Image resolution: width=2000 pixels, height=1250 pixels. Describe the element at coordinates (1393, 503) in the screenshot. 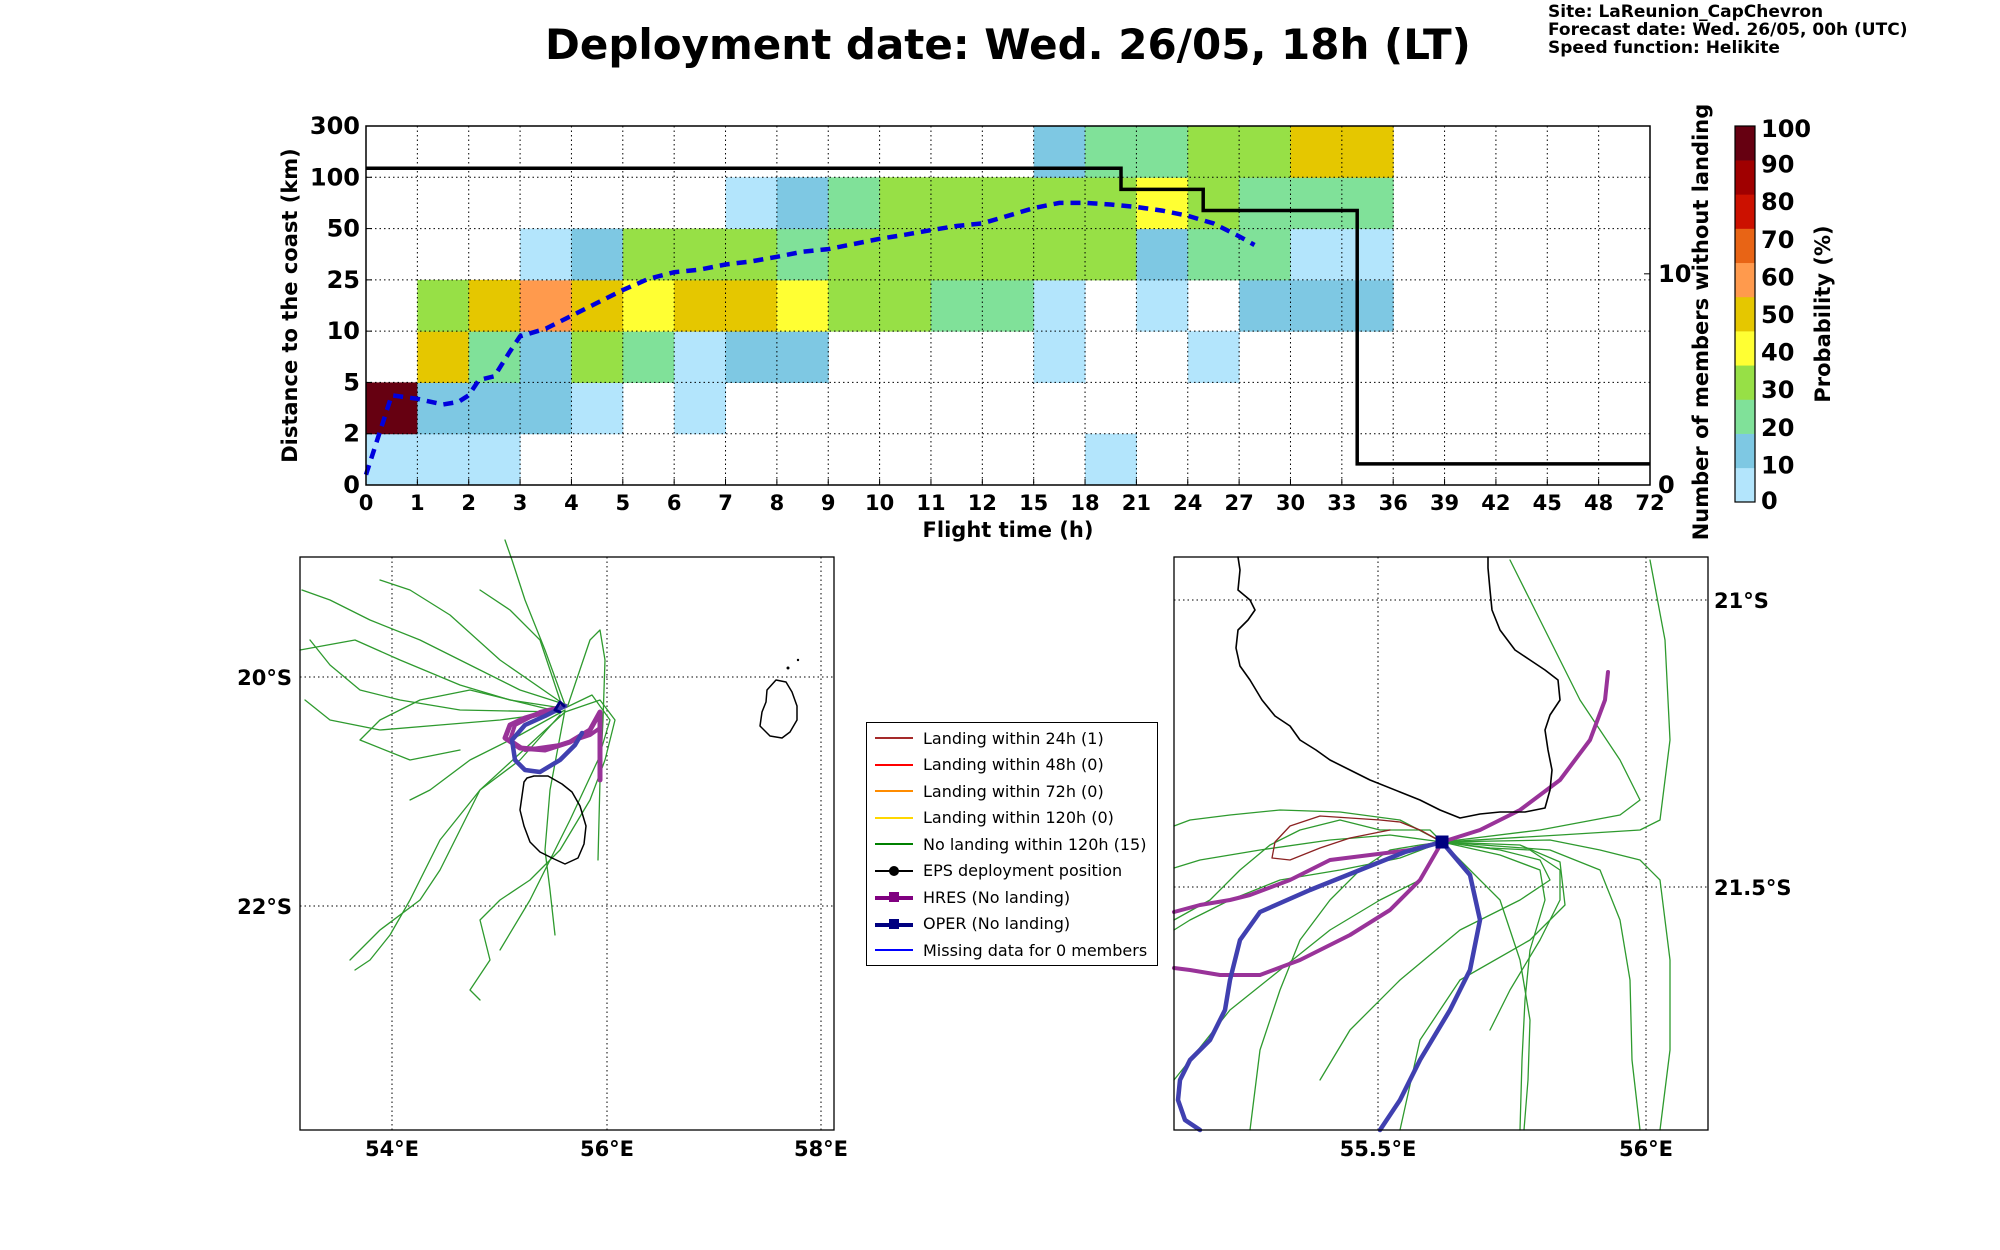

I see `x-tick-label: 36` at that location.